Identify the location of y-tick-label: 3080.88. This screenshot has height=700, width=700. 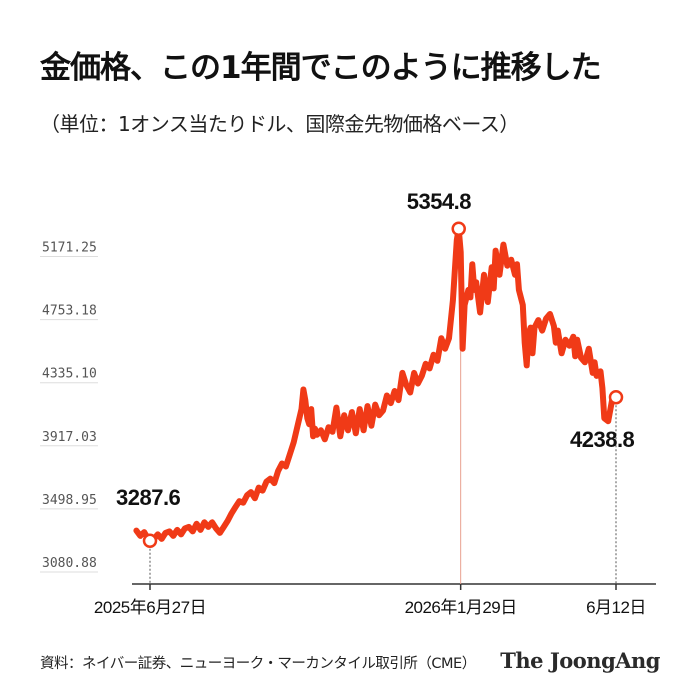
(69, 563).